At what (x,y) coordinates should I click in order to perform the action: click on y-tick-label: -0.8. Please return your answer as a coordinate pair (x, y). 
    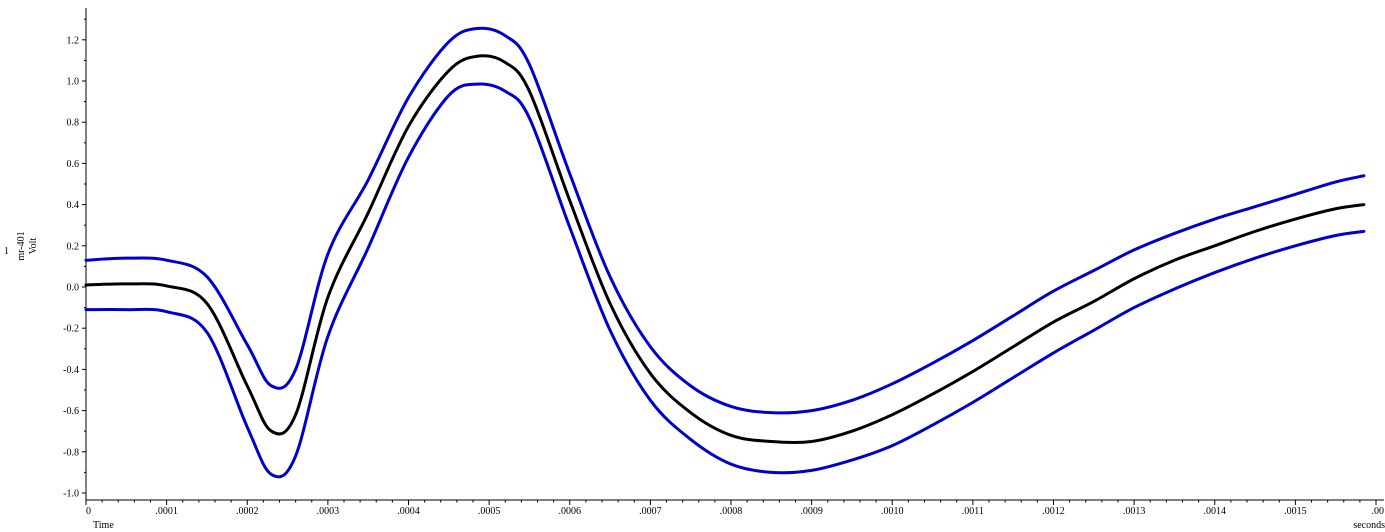
    Looking at the image, I should click on (71, 452).